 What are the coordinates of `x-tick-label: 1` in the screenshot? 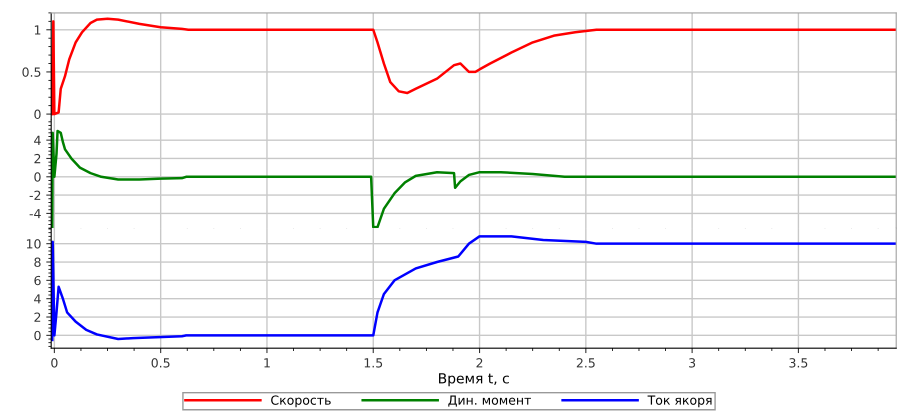 It's located at (267, 363).